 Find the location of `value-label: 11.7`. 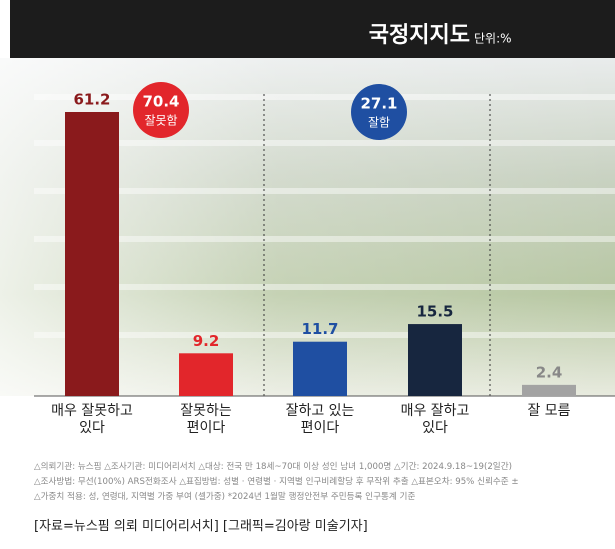

value-label: 11.7 is located at coordinates (319, 329).